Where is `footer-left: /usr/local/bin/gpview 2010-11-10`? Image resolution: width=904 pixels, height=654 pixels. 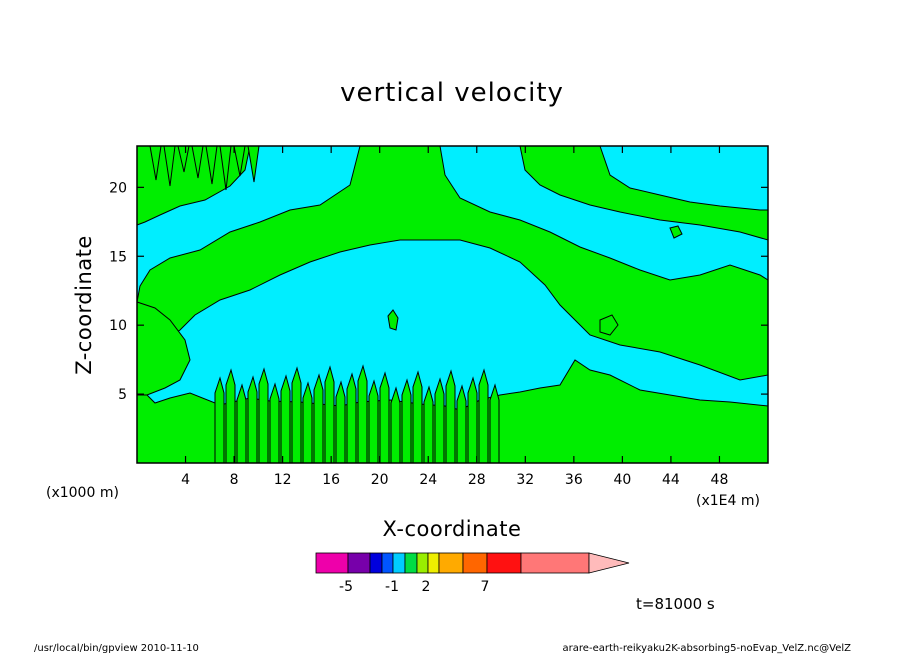 footer-left: /usr/local/bin/gpview 2010-11-10 is located at coordinates (116, 648).